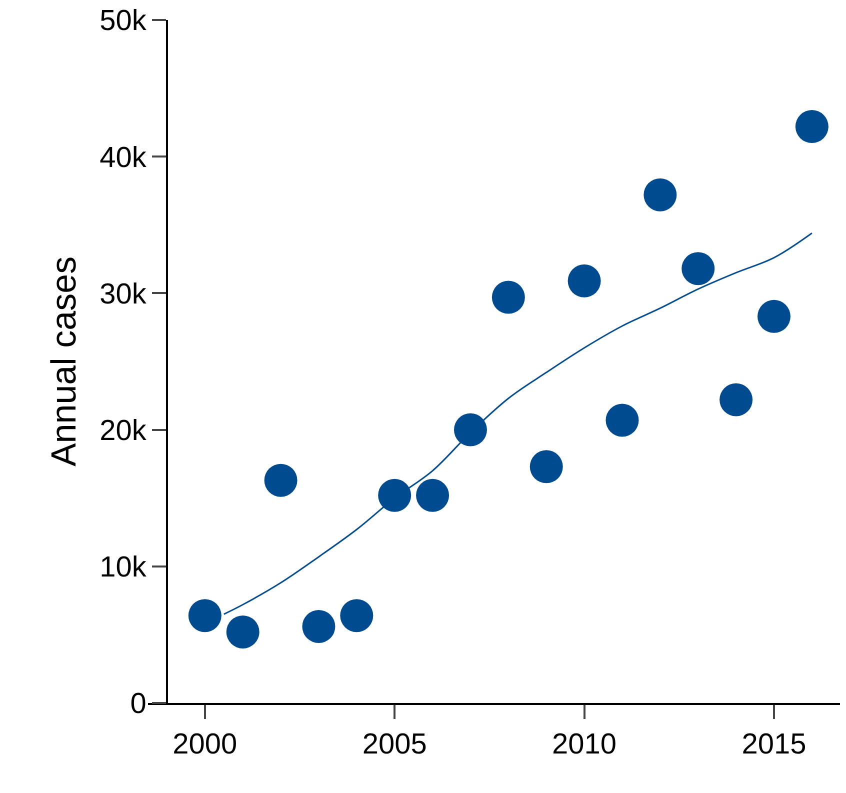 Image resolution: width=846 pixels, height=793 pixels. Describe the element at coordinates (394, 744) in the screenshot. I see `x-tick-label: 2005` at that location.